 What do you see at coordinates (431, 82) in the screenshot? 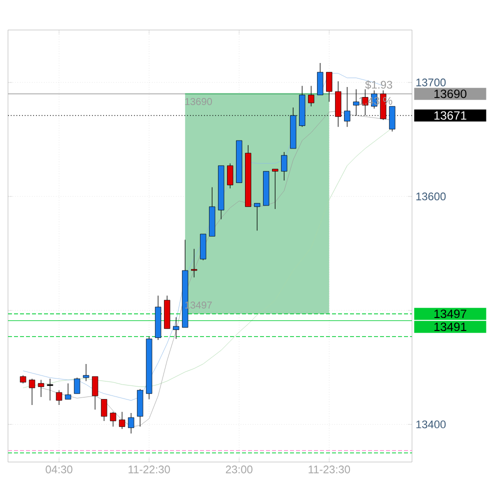
I see `y-tick-label: 13700` at bounding box center [431, 82].